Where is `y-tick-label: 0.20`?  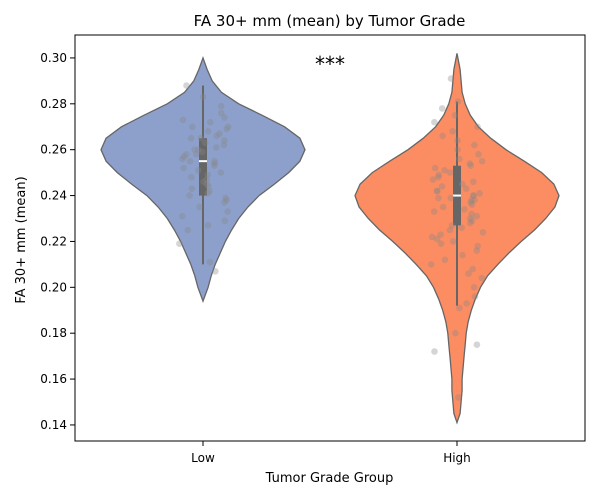 y-tick-label: 0.20 is located at coordinates (53, 287).